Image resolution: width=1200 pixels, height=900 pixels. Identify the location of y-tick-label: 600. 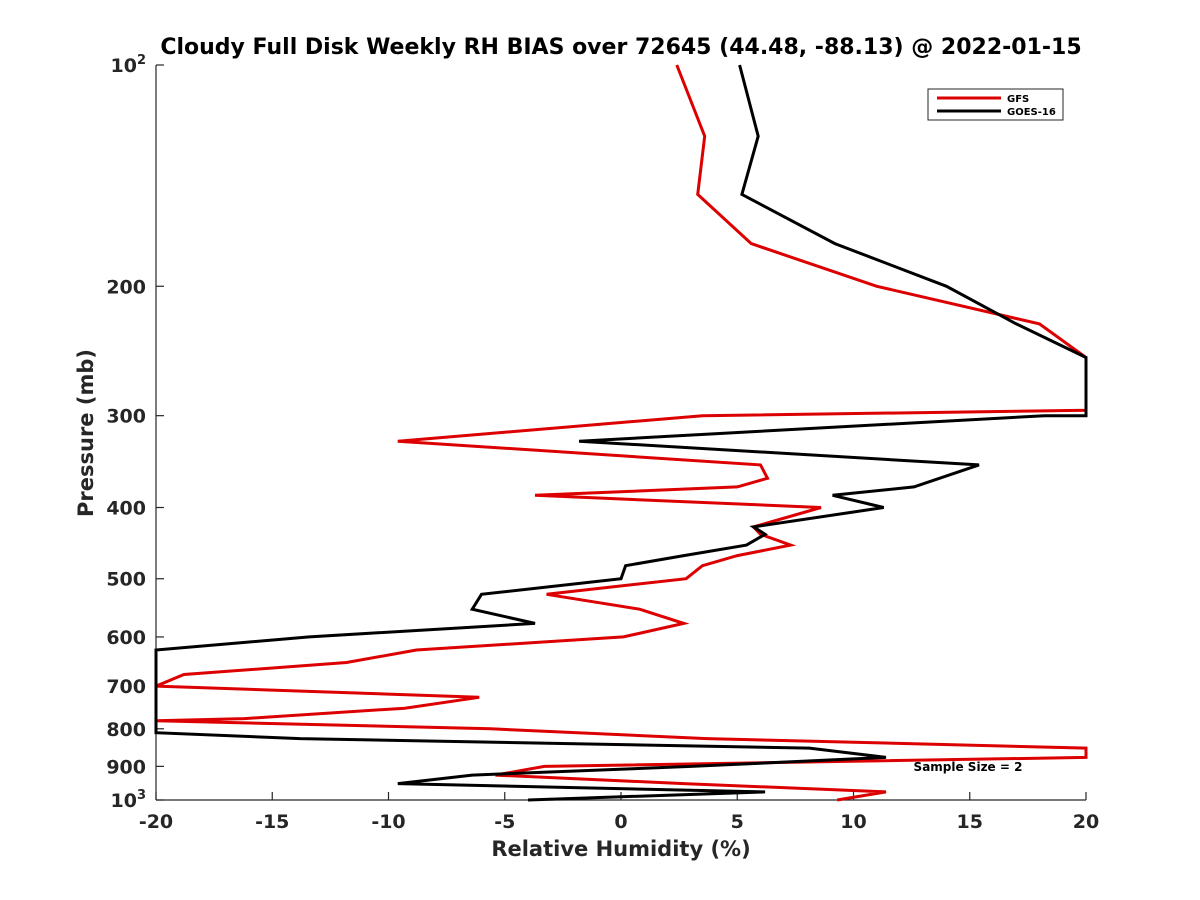
(126, 638).